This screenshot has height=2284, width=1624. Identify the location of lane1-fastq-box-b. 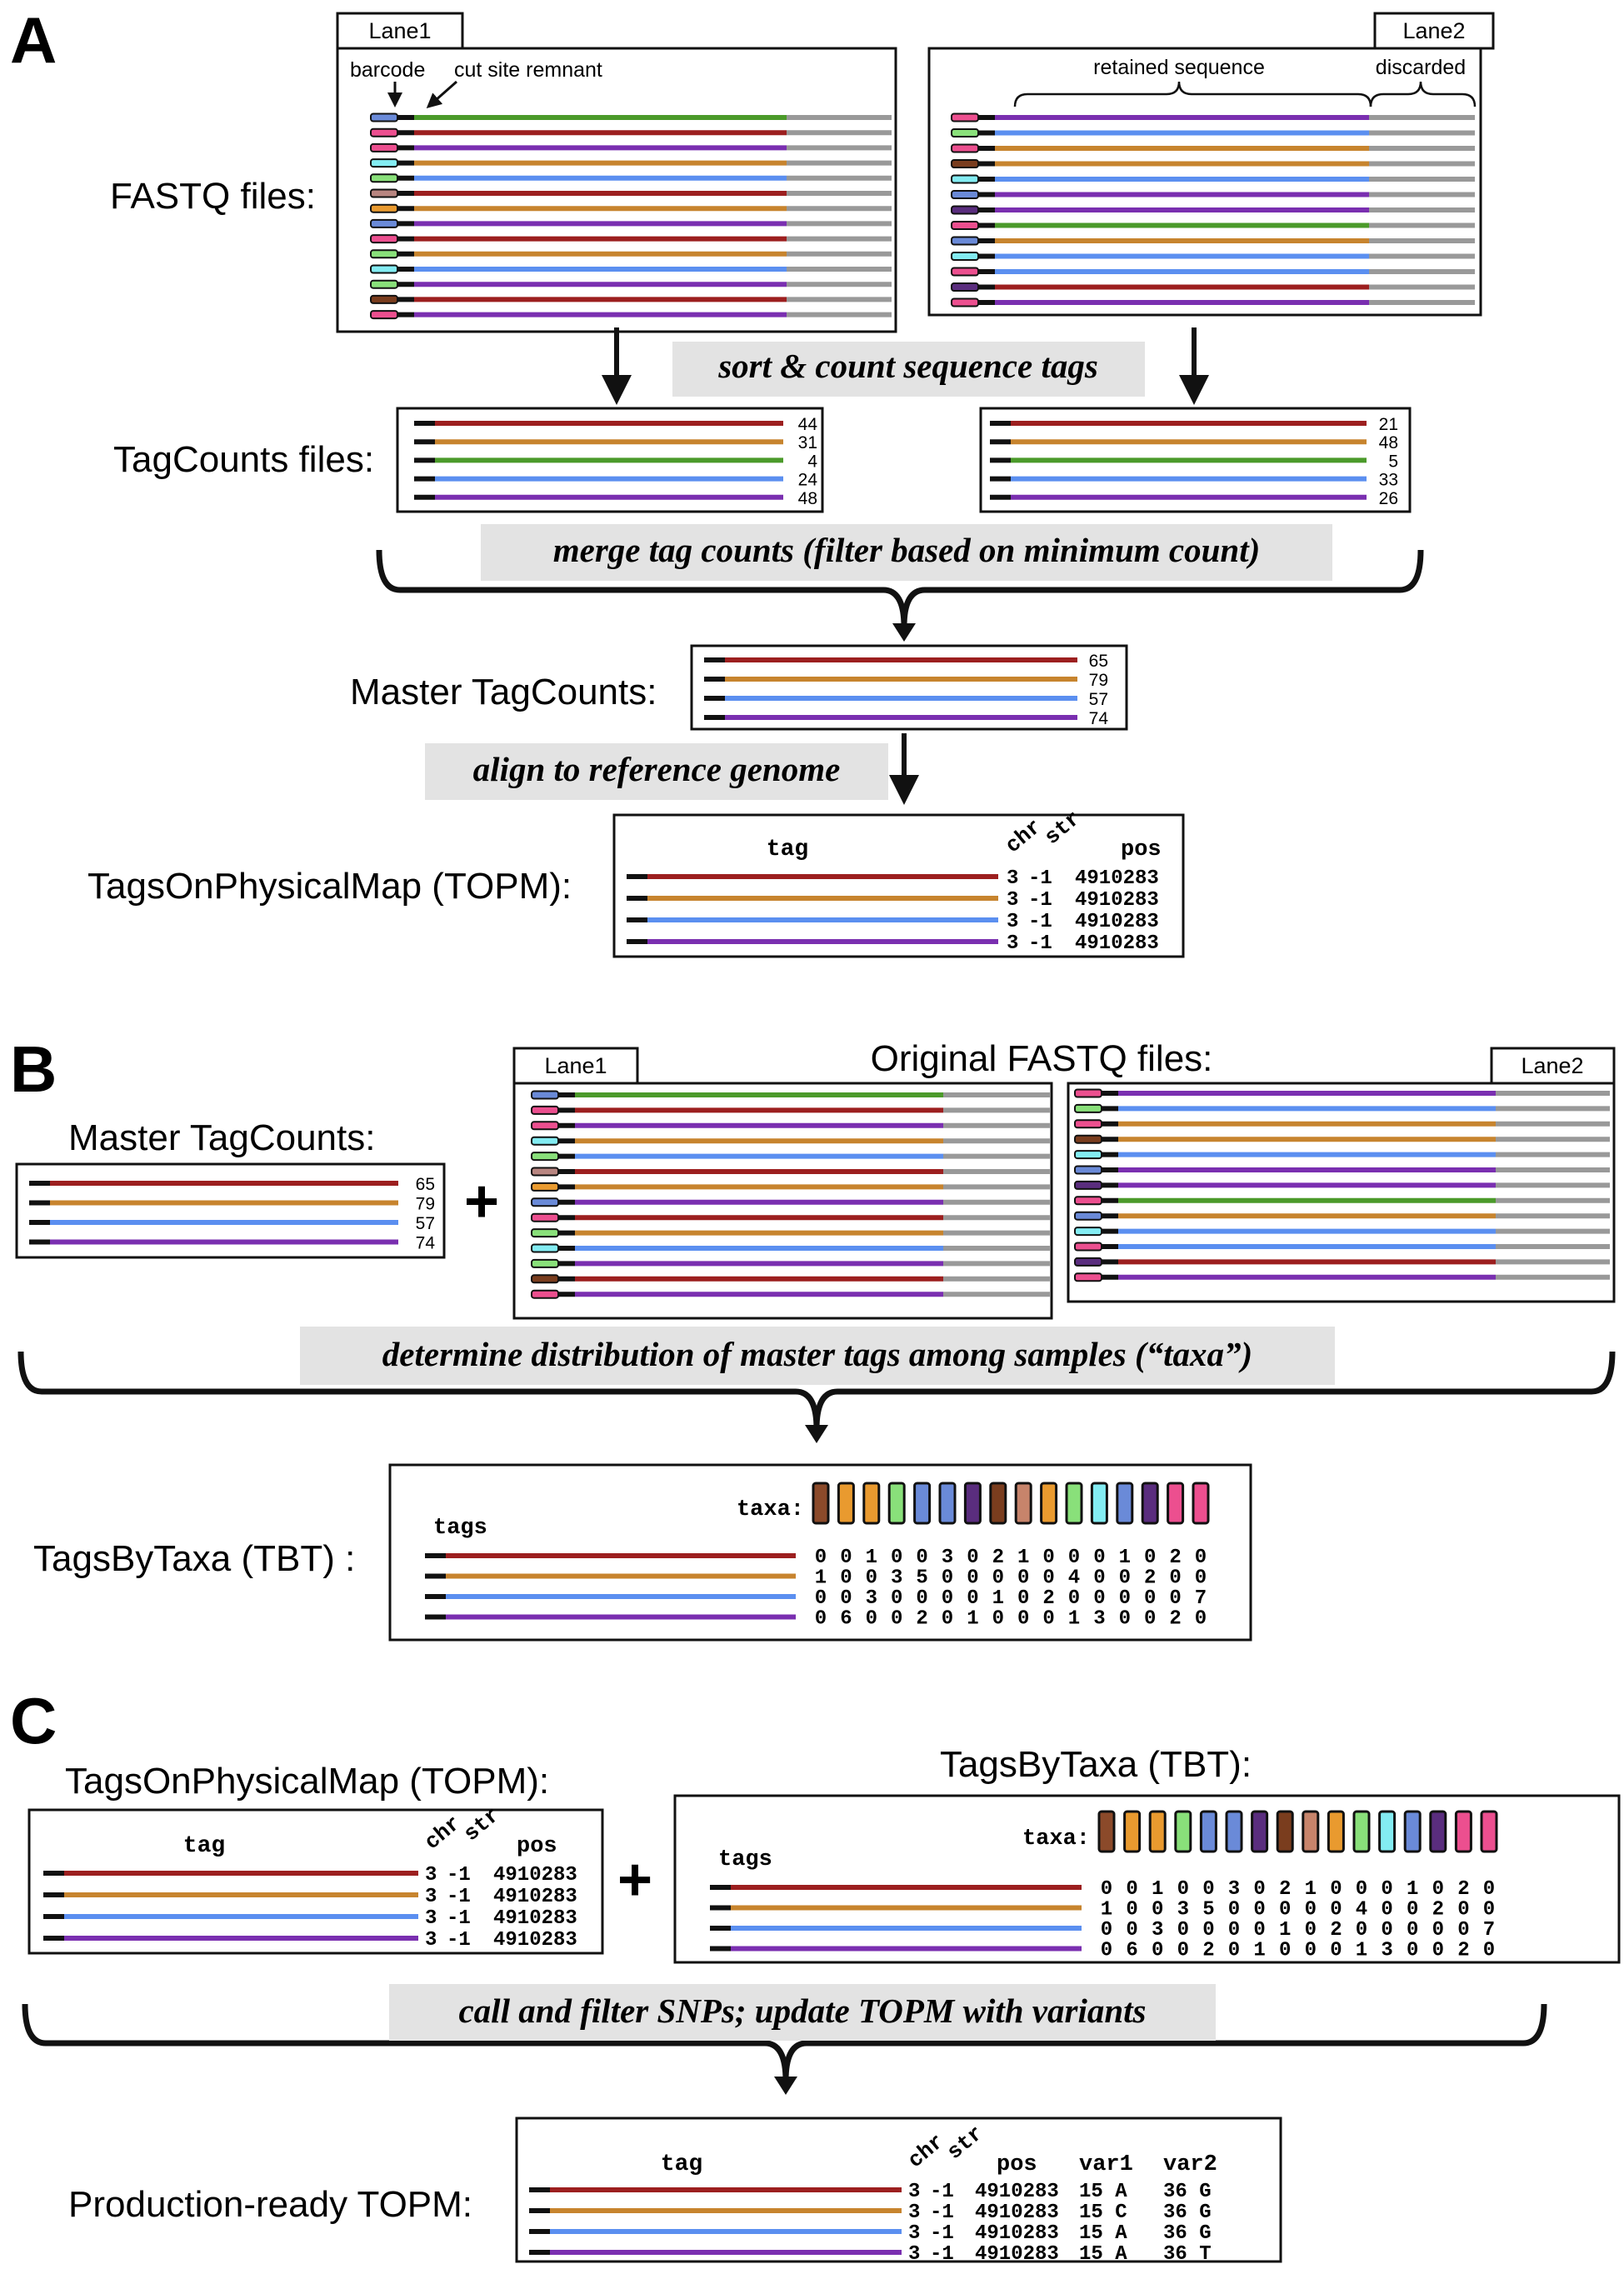
(782, 1201).